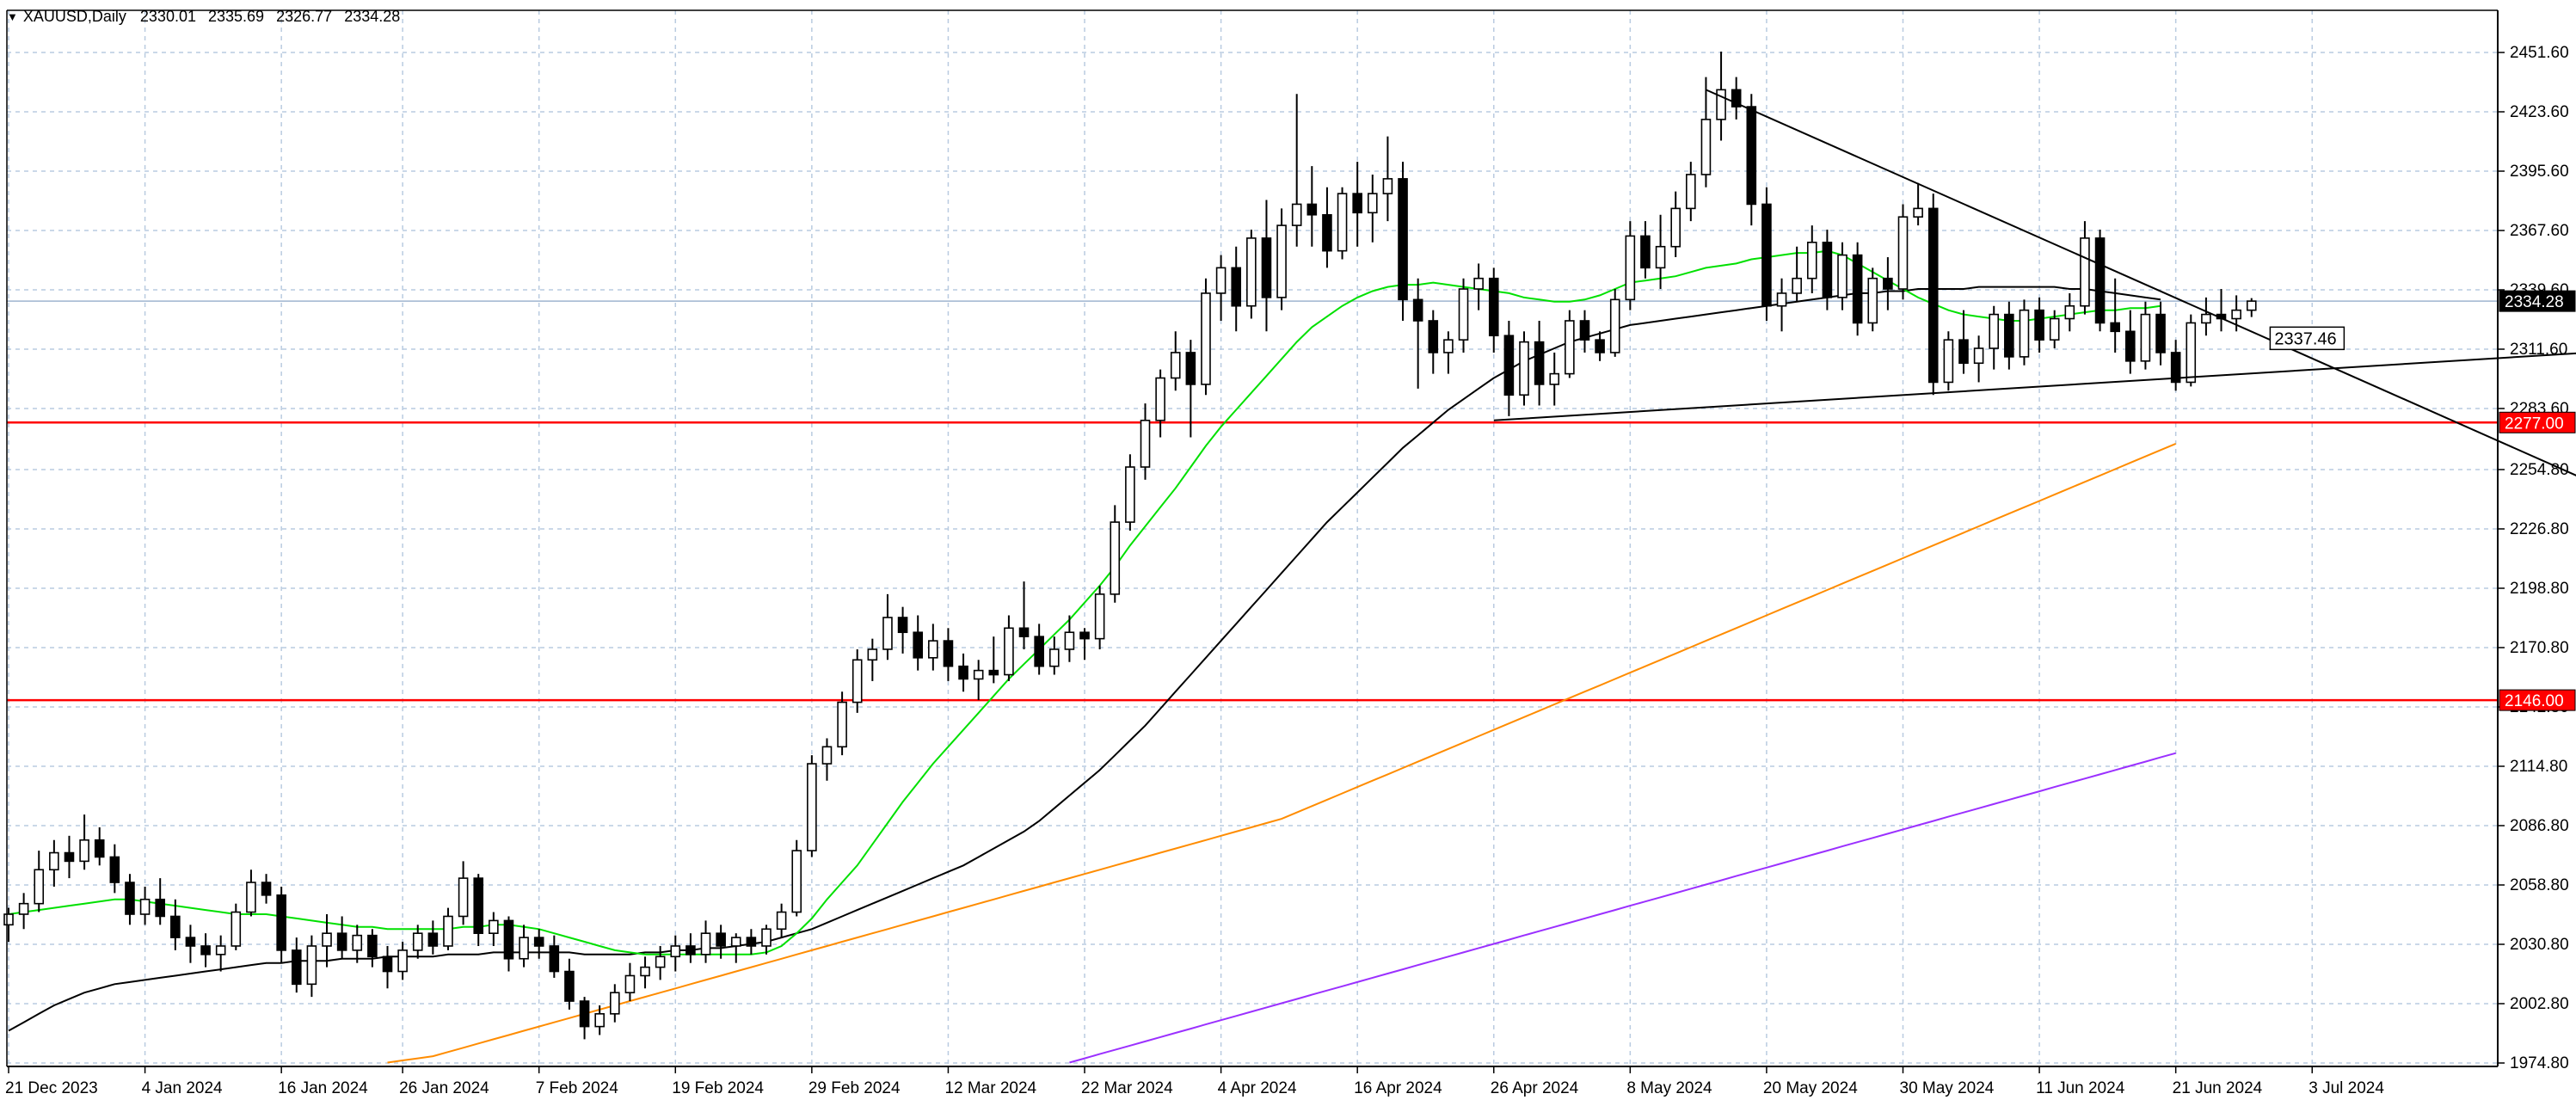  Describe the element at coordinates (2034, 384) in the screenshot. I see `trend-line` at that location.